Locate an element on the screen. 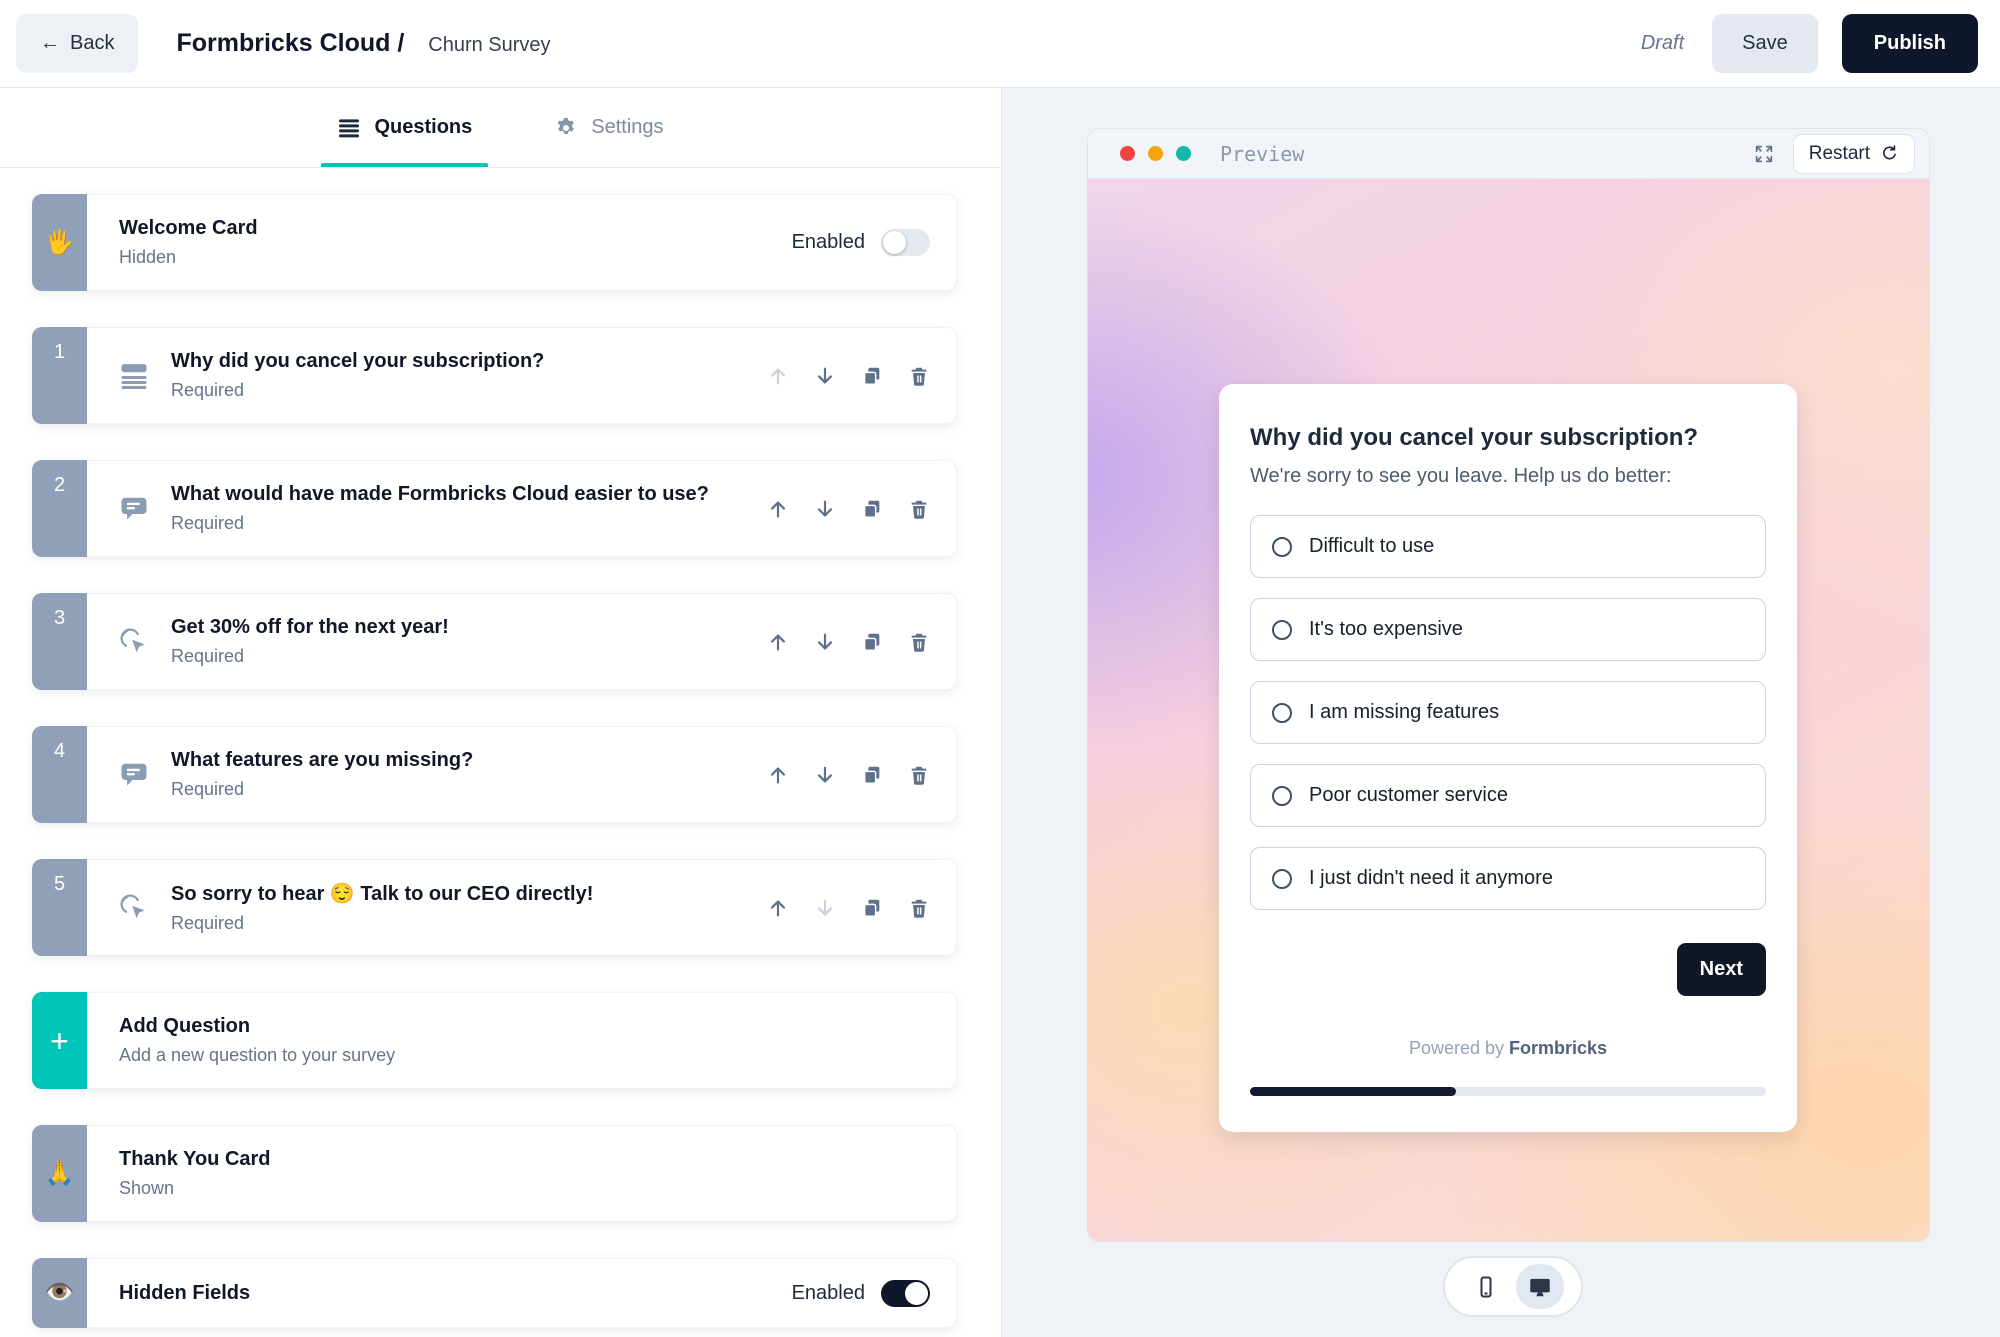 The image size is (2000, 1337). traffic-dot-yellow is located at coordinates (1155, 153).